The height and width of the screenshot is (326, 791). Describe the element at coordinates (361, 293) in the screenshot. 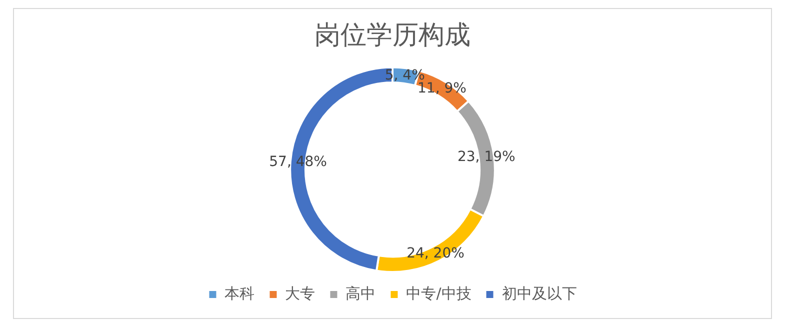

I see `legend-label: 高中` at that location.